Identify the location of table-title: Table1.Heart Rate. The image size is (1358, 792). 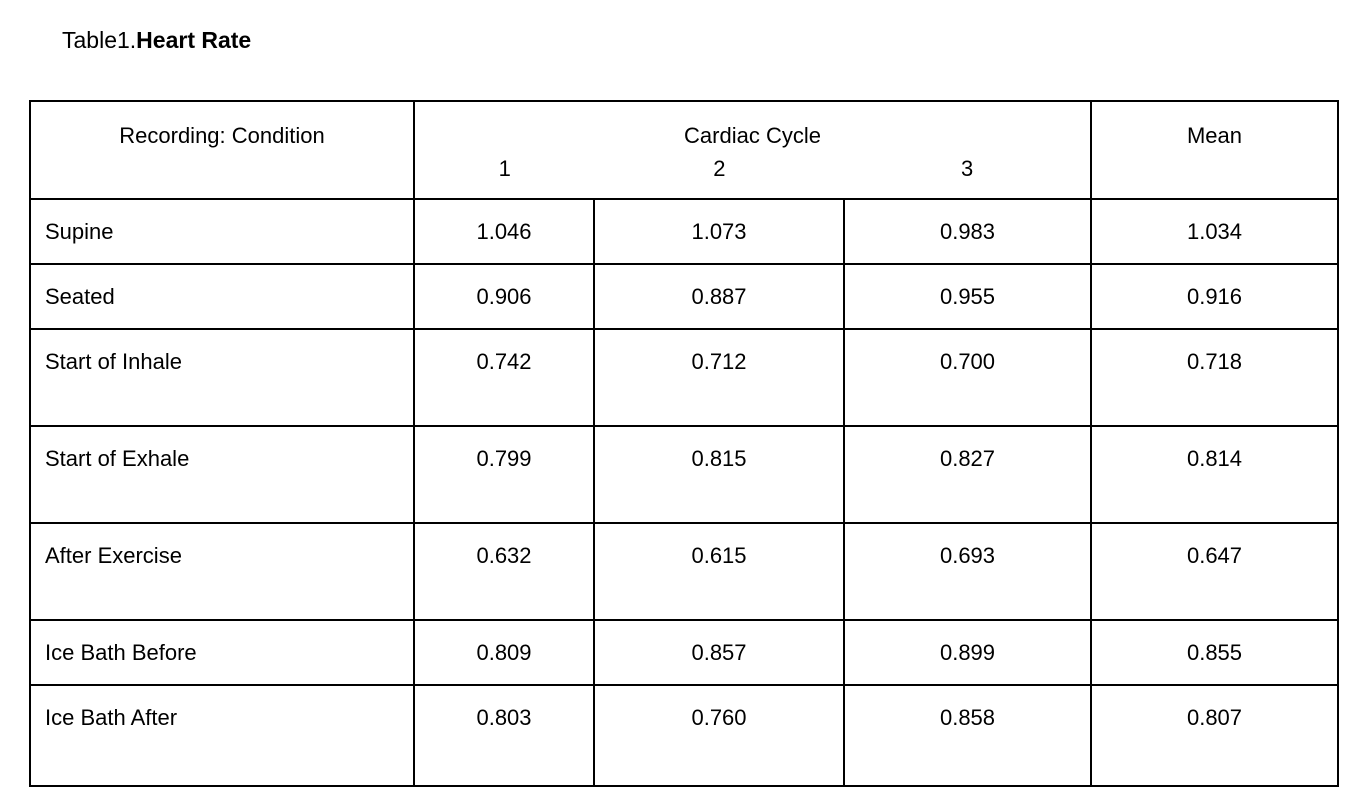
(156, 40).